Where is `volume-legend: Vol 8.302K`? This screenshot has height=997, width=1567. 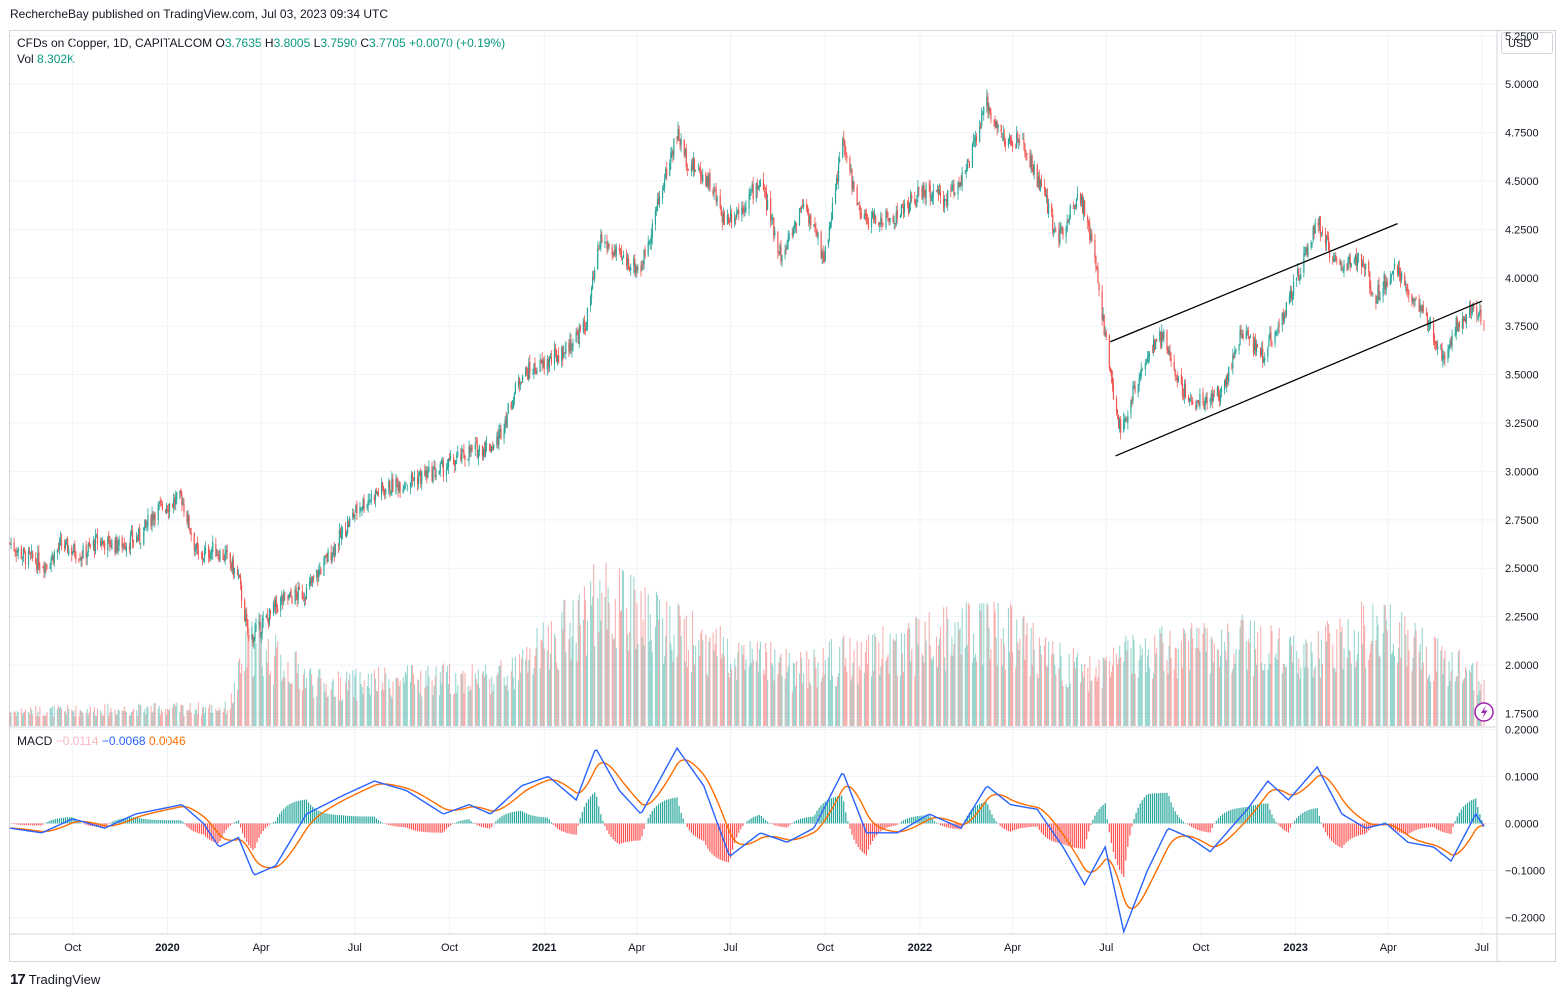
volume-legend: Vol 8.302K is located at coordinates (46, 59).